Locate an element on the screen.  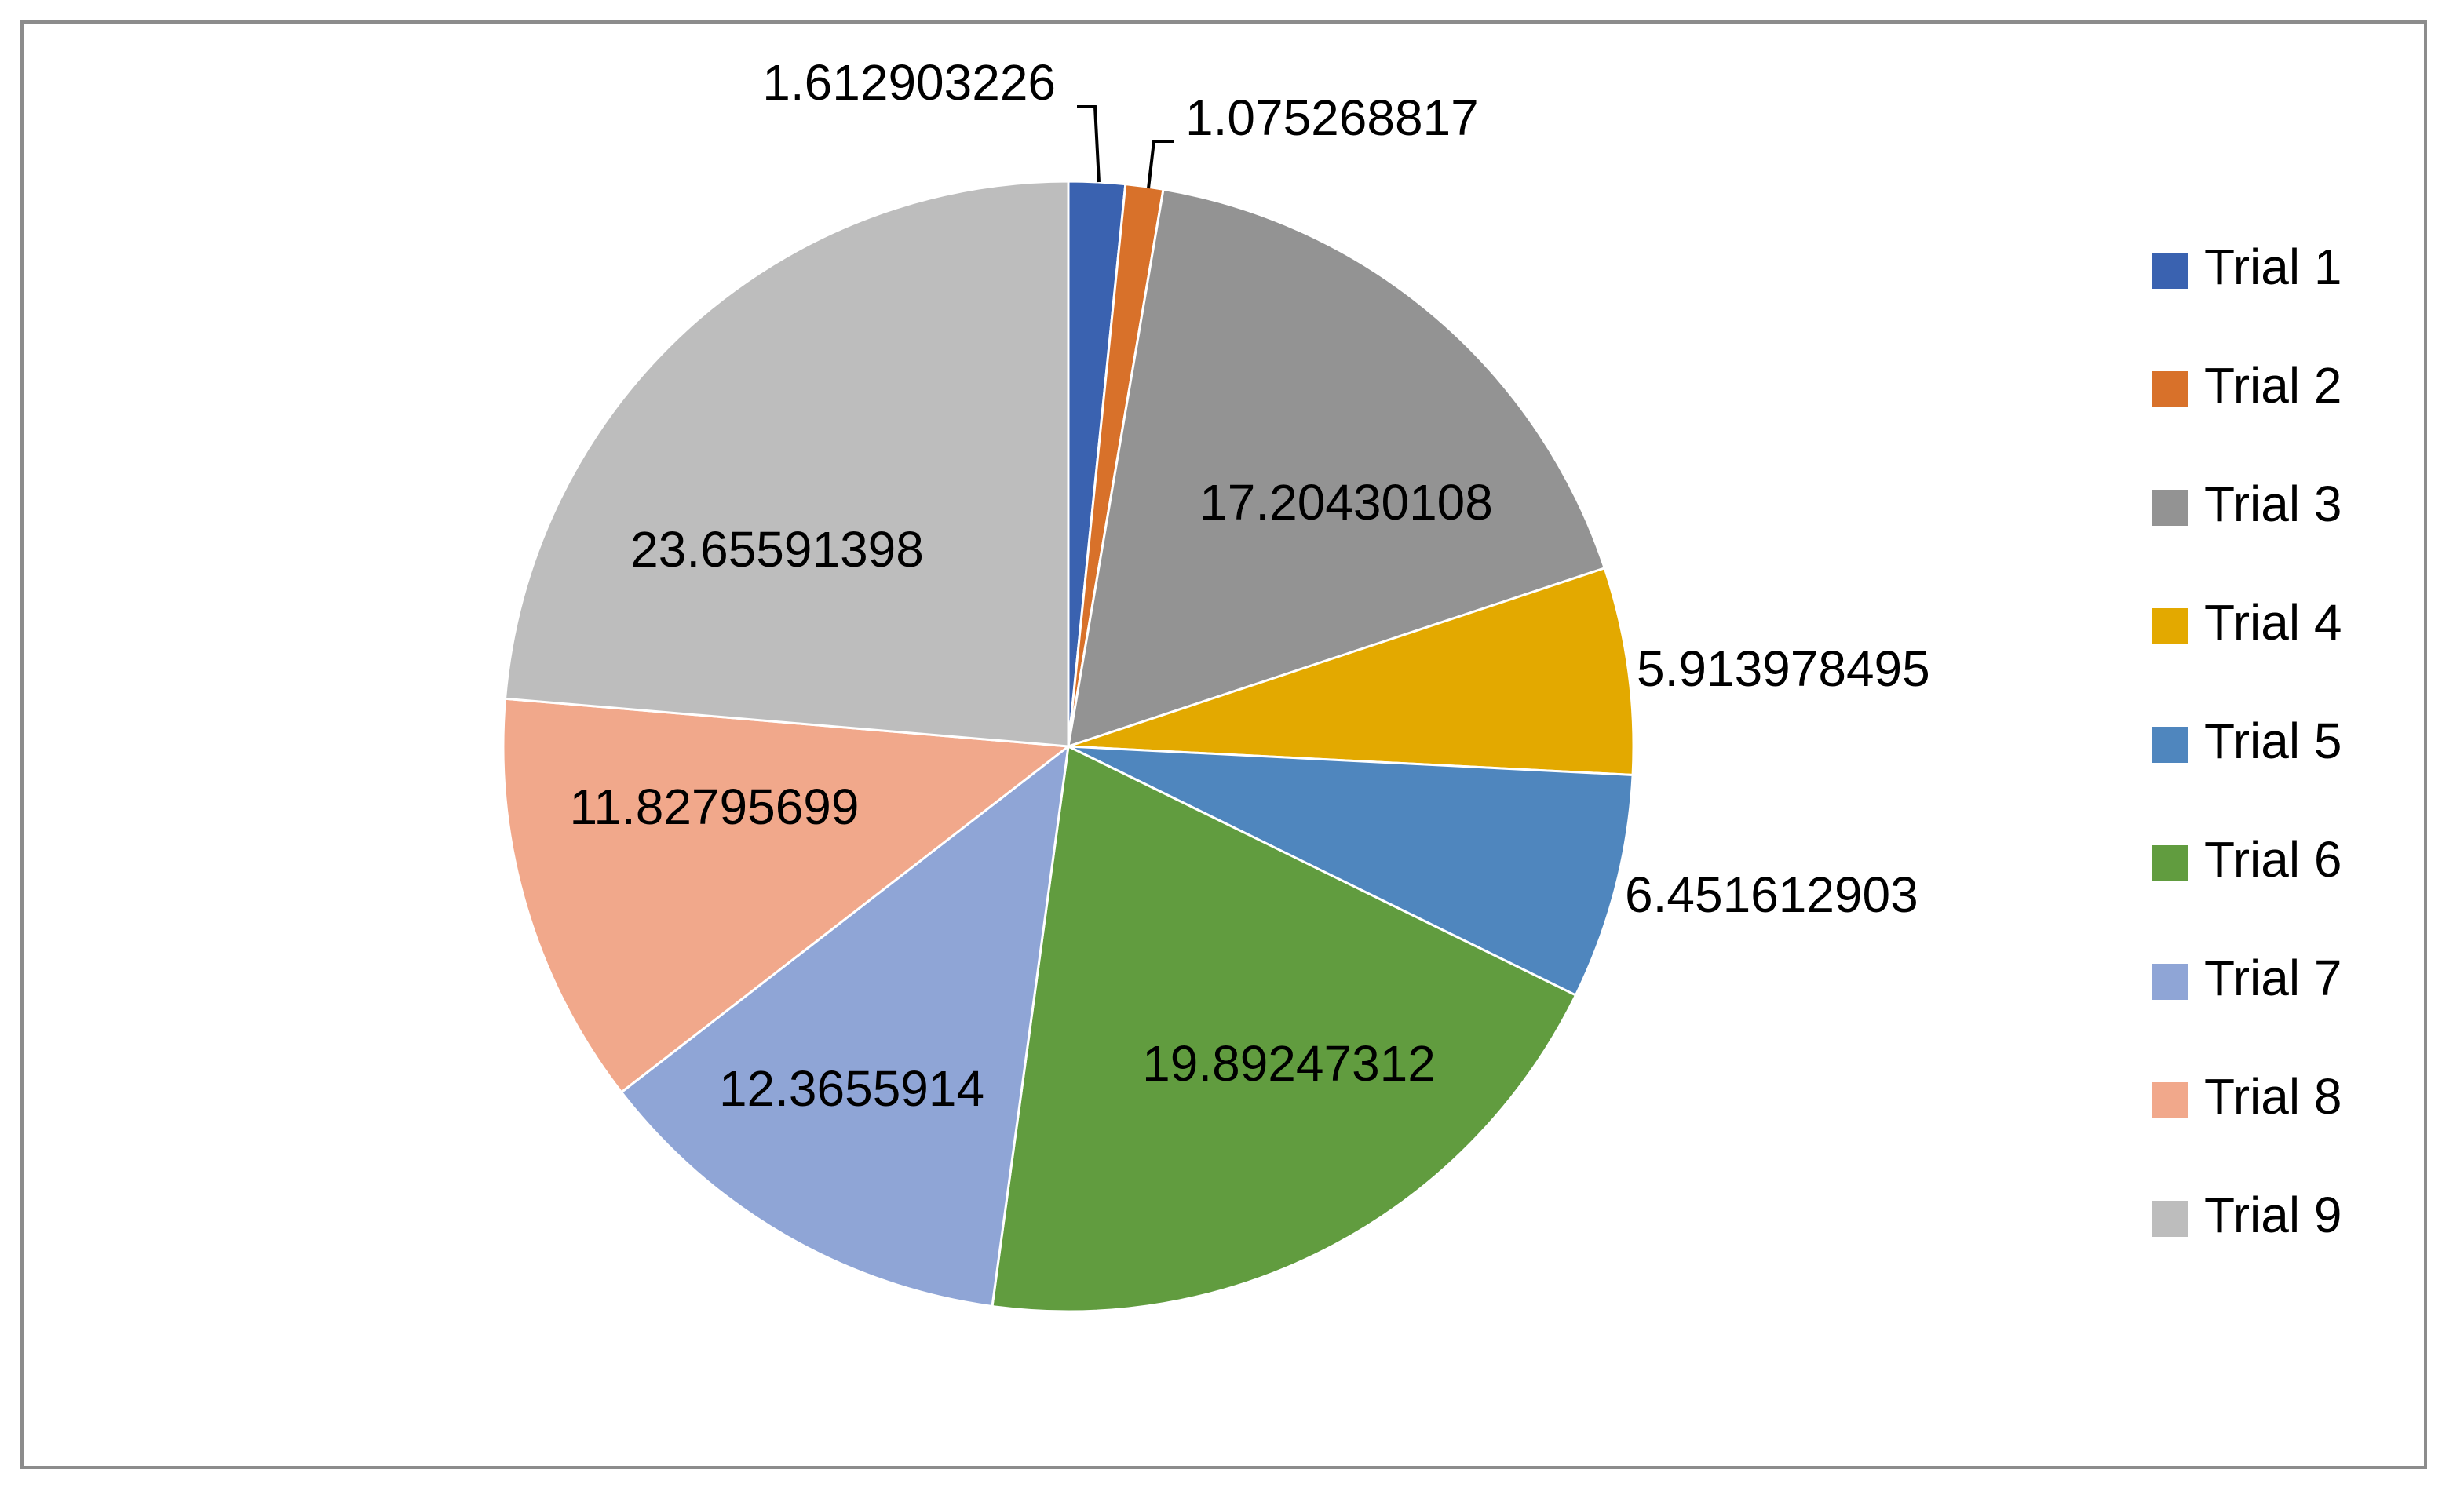
legend-label-4: Trial 4 is located at coordinates (2273, 622).